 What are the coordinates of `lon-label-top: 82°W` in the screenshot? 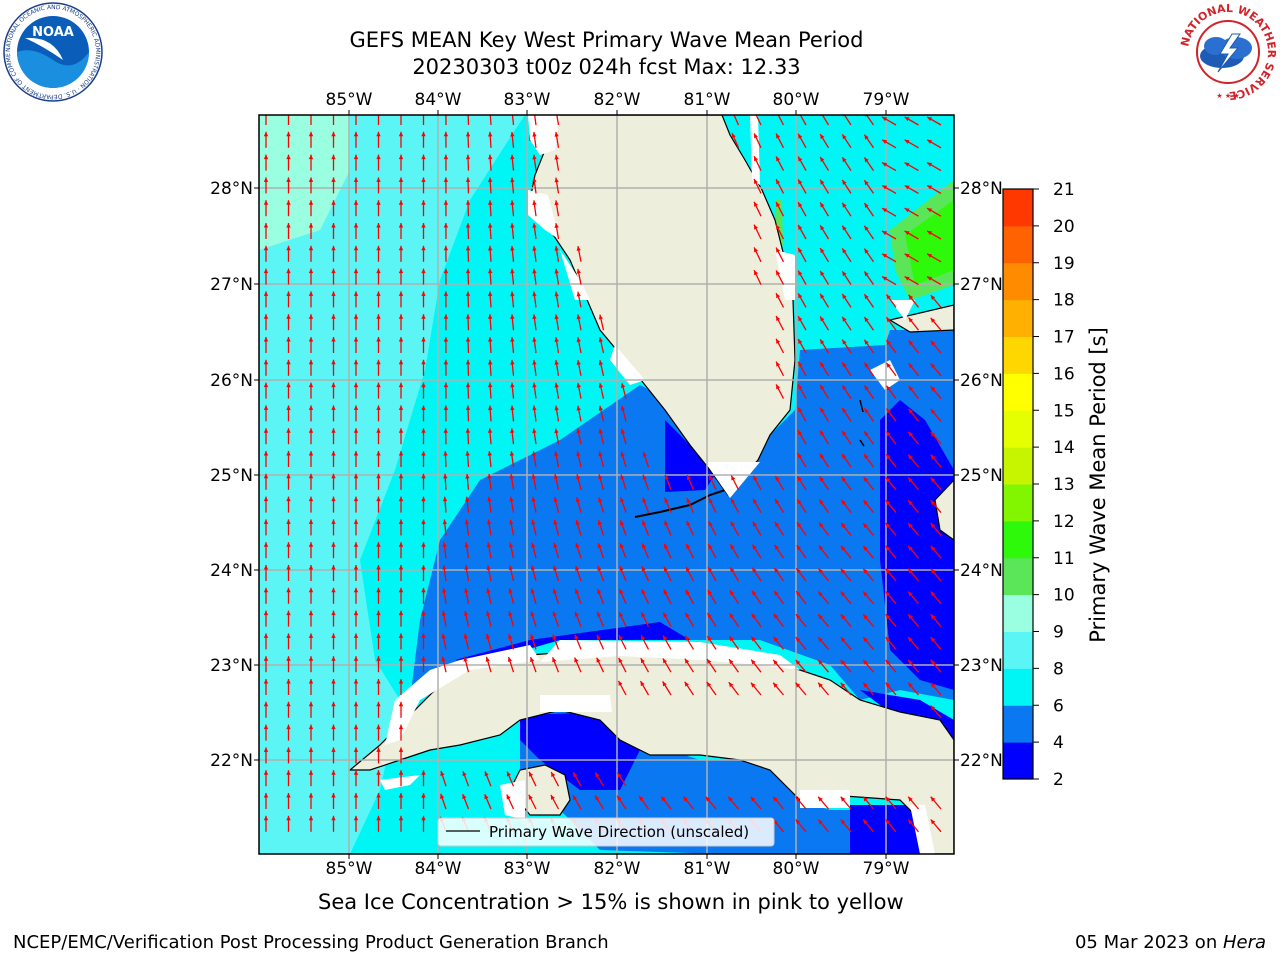 It's located at (617, 100).